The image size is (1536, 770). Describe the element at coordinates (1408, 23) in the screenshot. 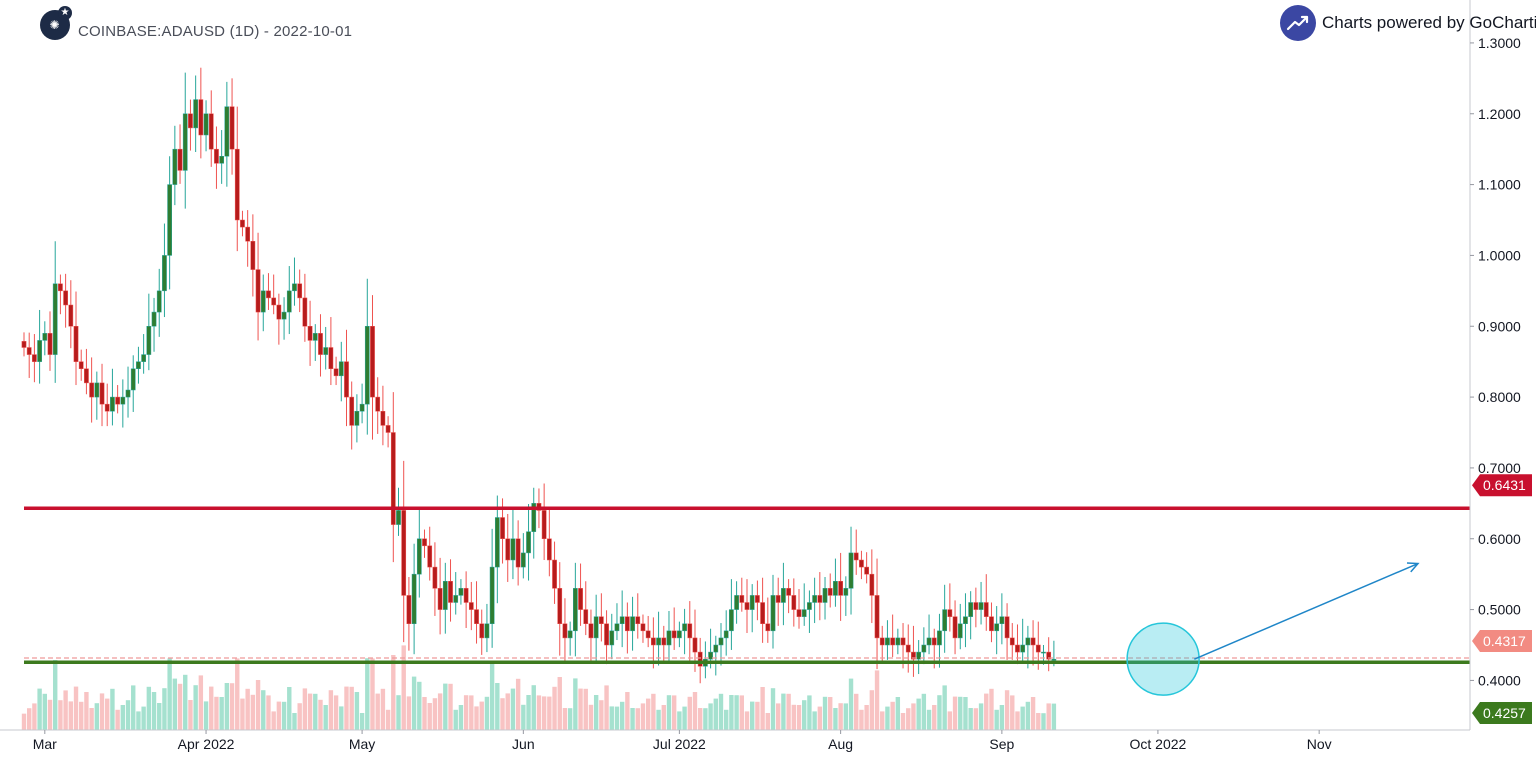

I see `brand-badge: Charts powered by GoCharting` at that location.